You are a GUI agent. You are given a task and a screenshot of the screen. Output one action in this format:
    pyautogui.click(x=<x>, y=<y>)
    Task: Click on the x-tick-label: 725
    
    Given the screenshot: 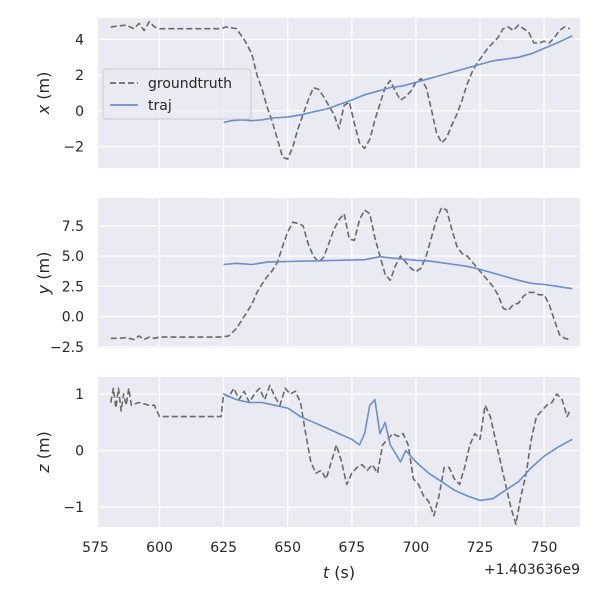 What is the action you would take?
    pyautogui.click(x=480, y=548)
    